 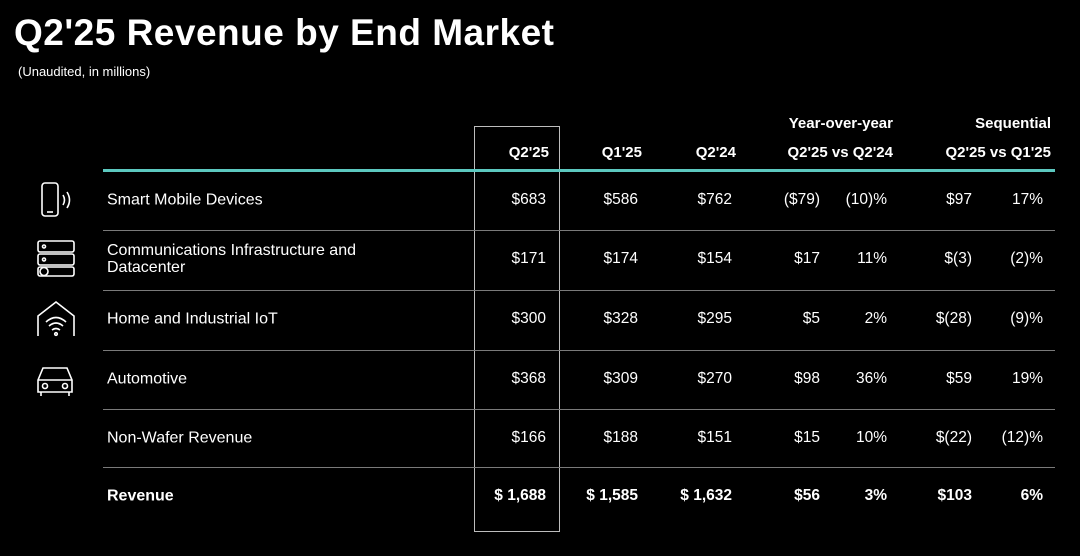 What do you see at coordinates (517, 329) in the screenshot?
I see `highlight-box` at bounding box center [517, 329].